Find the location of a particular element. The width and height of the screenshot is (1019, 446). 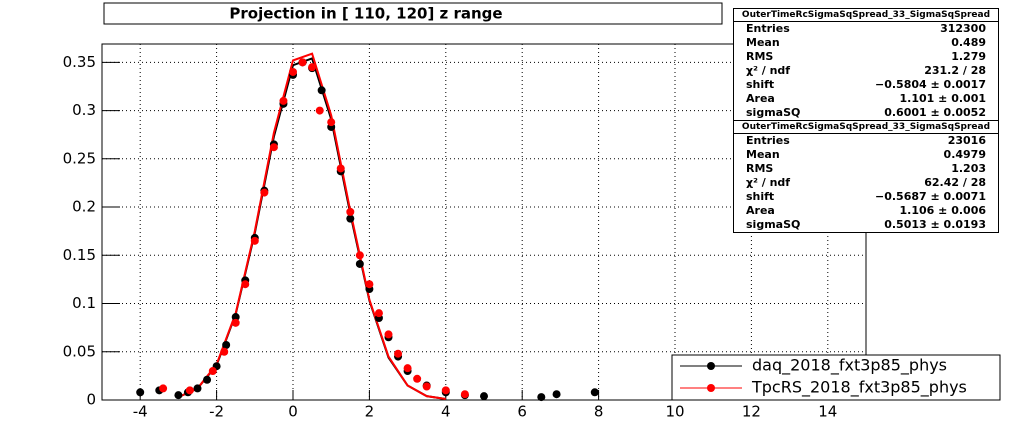

stats-row: sigmaSQ 0.6001 ± 0.0052 is located at coordinates (866, 113).